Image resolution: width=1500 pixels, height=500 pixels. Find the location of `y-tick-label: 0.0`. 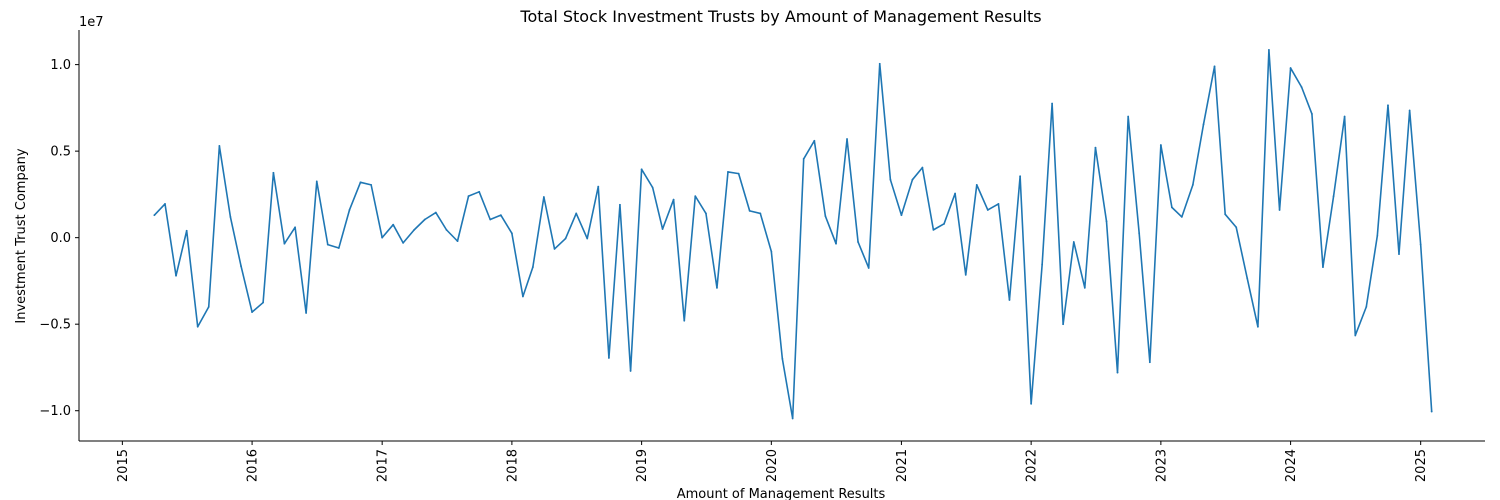

y-tick-label: 0.0 is located at coordinates (60, 238).